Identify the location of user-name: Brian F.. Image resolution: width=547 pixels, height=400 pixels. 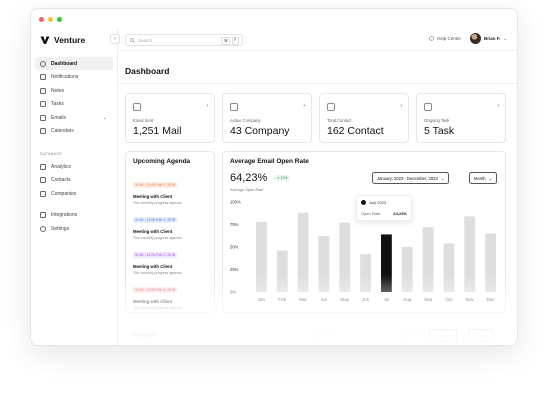
(492, 38).